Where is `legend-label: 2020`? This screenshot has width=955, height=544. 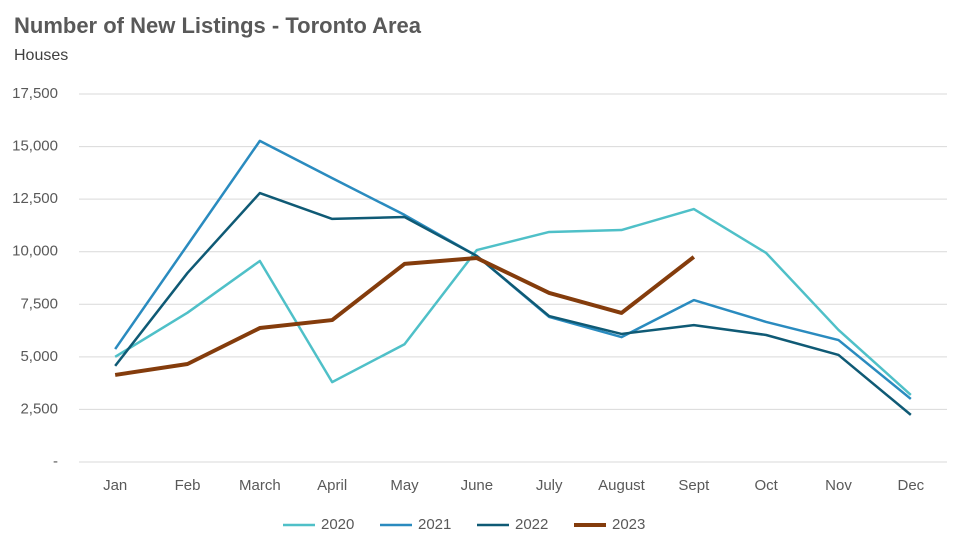 legend-label: 2020 is located at coordinates (337, 524).